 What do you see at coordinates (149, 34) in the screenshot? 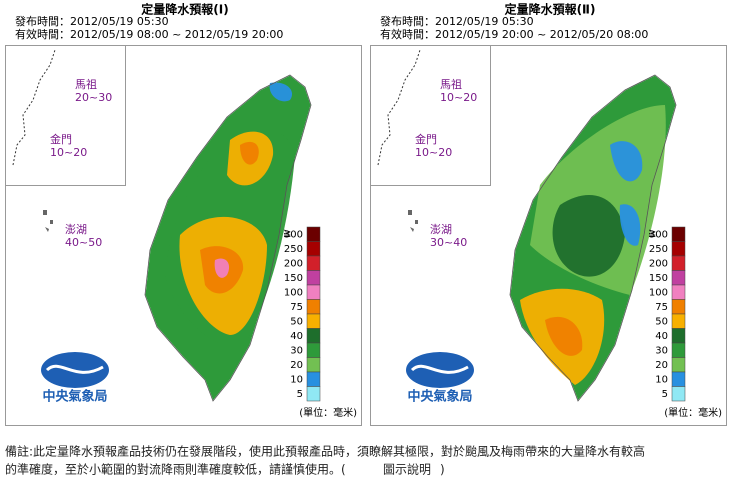
I see `valid-time: 有效時間：2012/05/19 08:00 ~ 2012/05/19 20:00` at bounding box center [149, 34].